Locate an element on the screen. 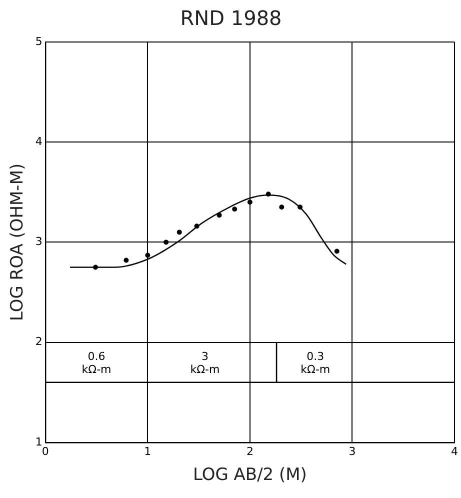 This screenshot has height=498, width=461. y-tick-label: 5 is located at coordinates (38, 41).